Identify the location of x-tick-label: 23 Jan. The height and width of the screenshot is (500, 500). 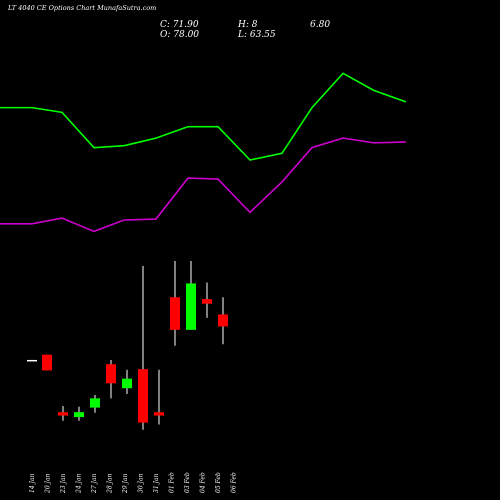
(63, 483).